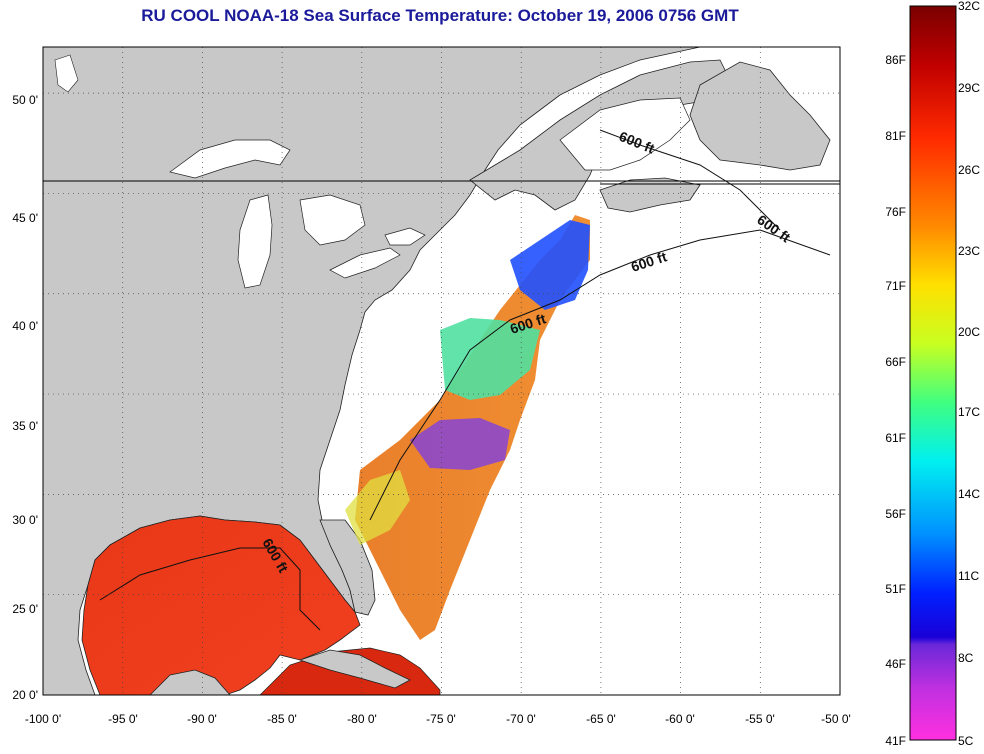 The width and height of the screenshot is (984, 754). I want to click on colorbar-c-label: 32C, so click(969, 6).